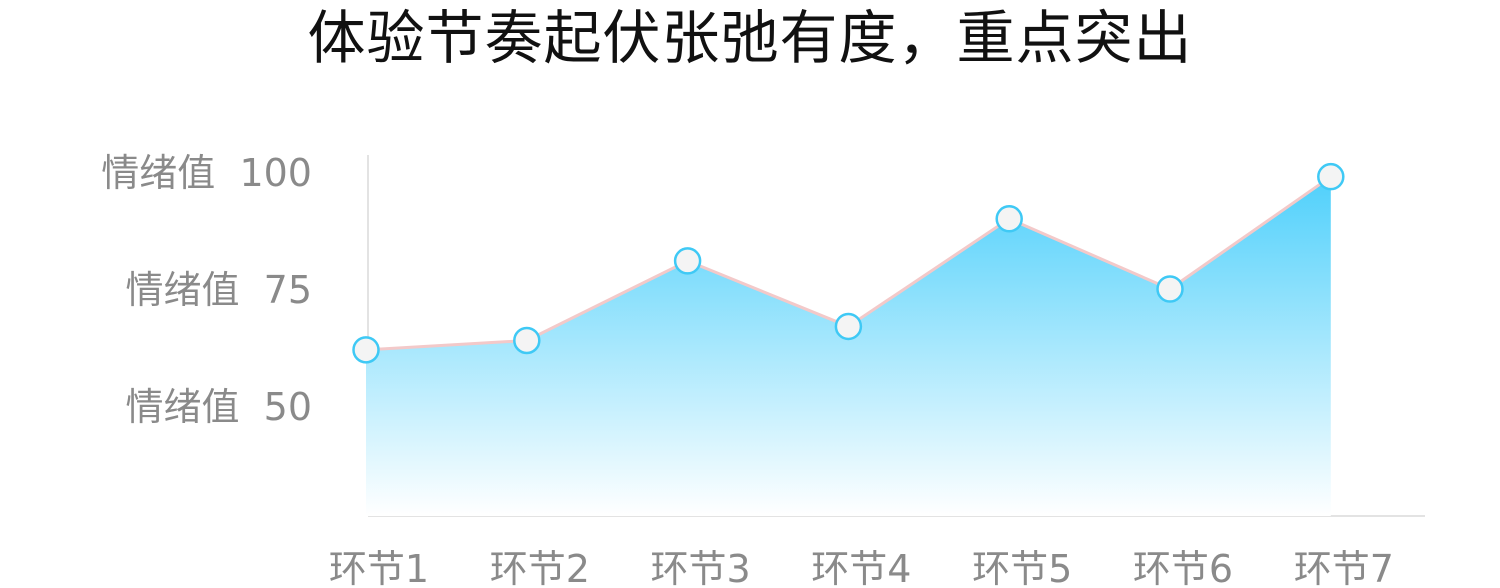 This screenshot has height=588, width=1500. What do you see at coordinates (1183, 567) in the screenshot?
I see `x-tick-label: 环节6` at bounding box center [1183, 567].